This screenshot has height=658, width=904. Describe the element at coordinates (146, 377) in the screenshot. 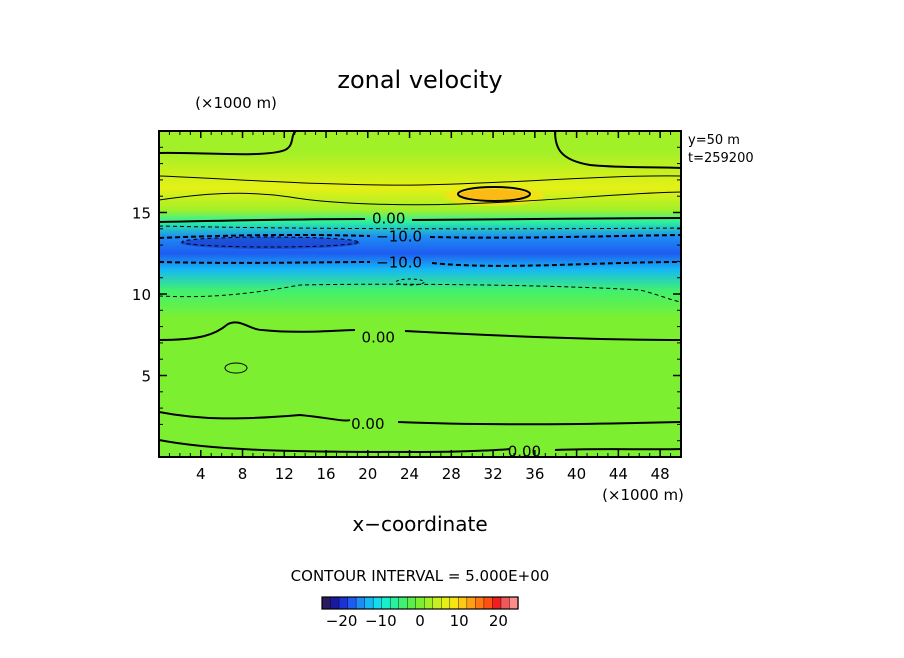

I see `y-tick-label: 5` at that location.